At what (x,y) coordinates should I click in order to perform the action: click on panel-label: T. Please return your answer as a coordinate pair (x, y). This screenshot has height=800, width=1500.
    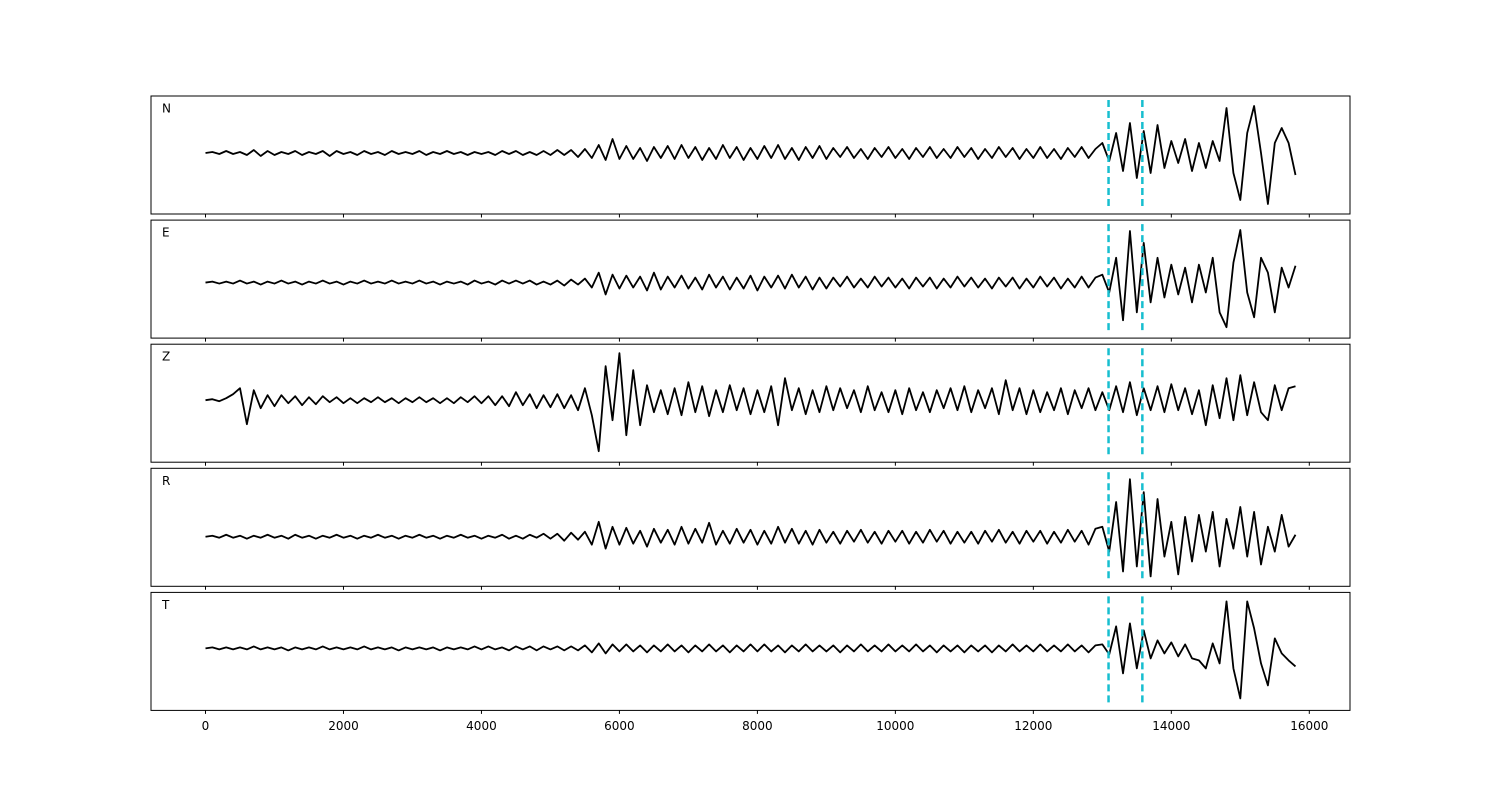
    Looking at the image, I should click on (165, 605).